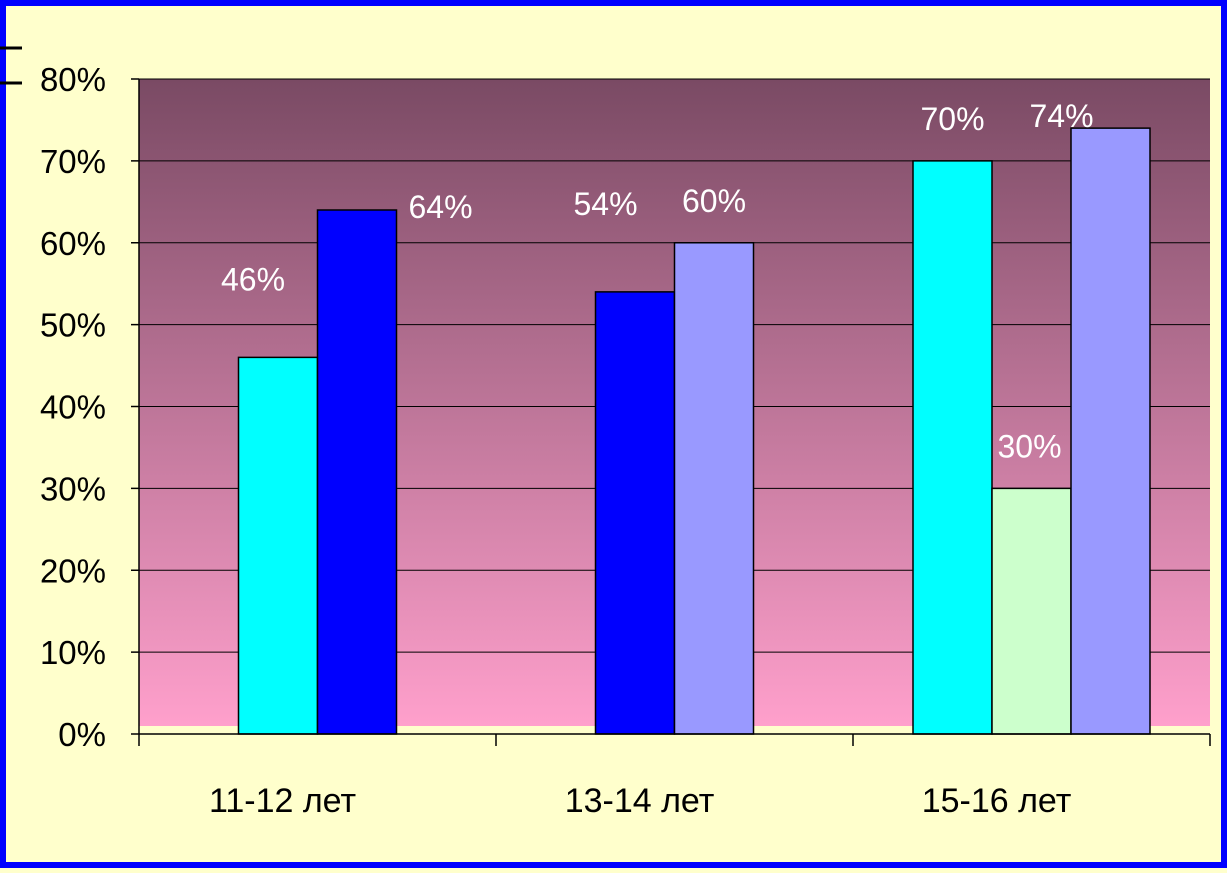 The image size is (1227, 873). What do you see at coordinates (73, 325) in the screenshot?
I see `y-tick-label: 50%` at bounding box center [73, 325].